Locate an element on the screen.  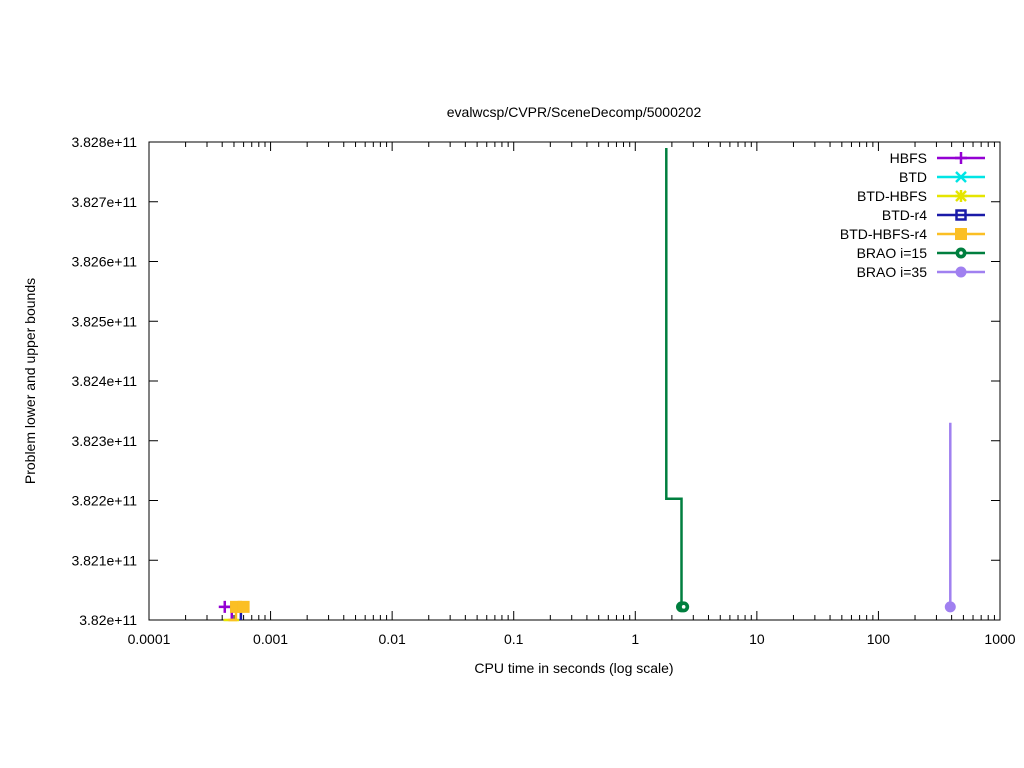
y-tick-label: 3.826e+11 is located at coordinates (104, 262).